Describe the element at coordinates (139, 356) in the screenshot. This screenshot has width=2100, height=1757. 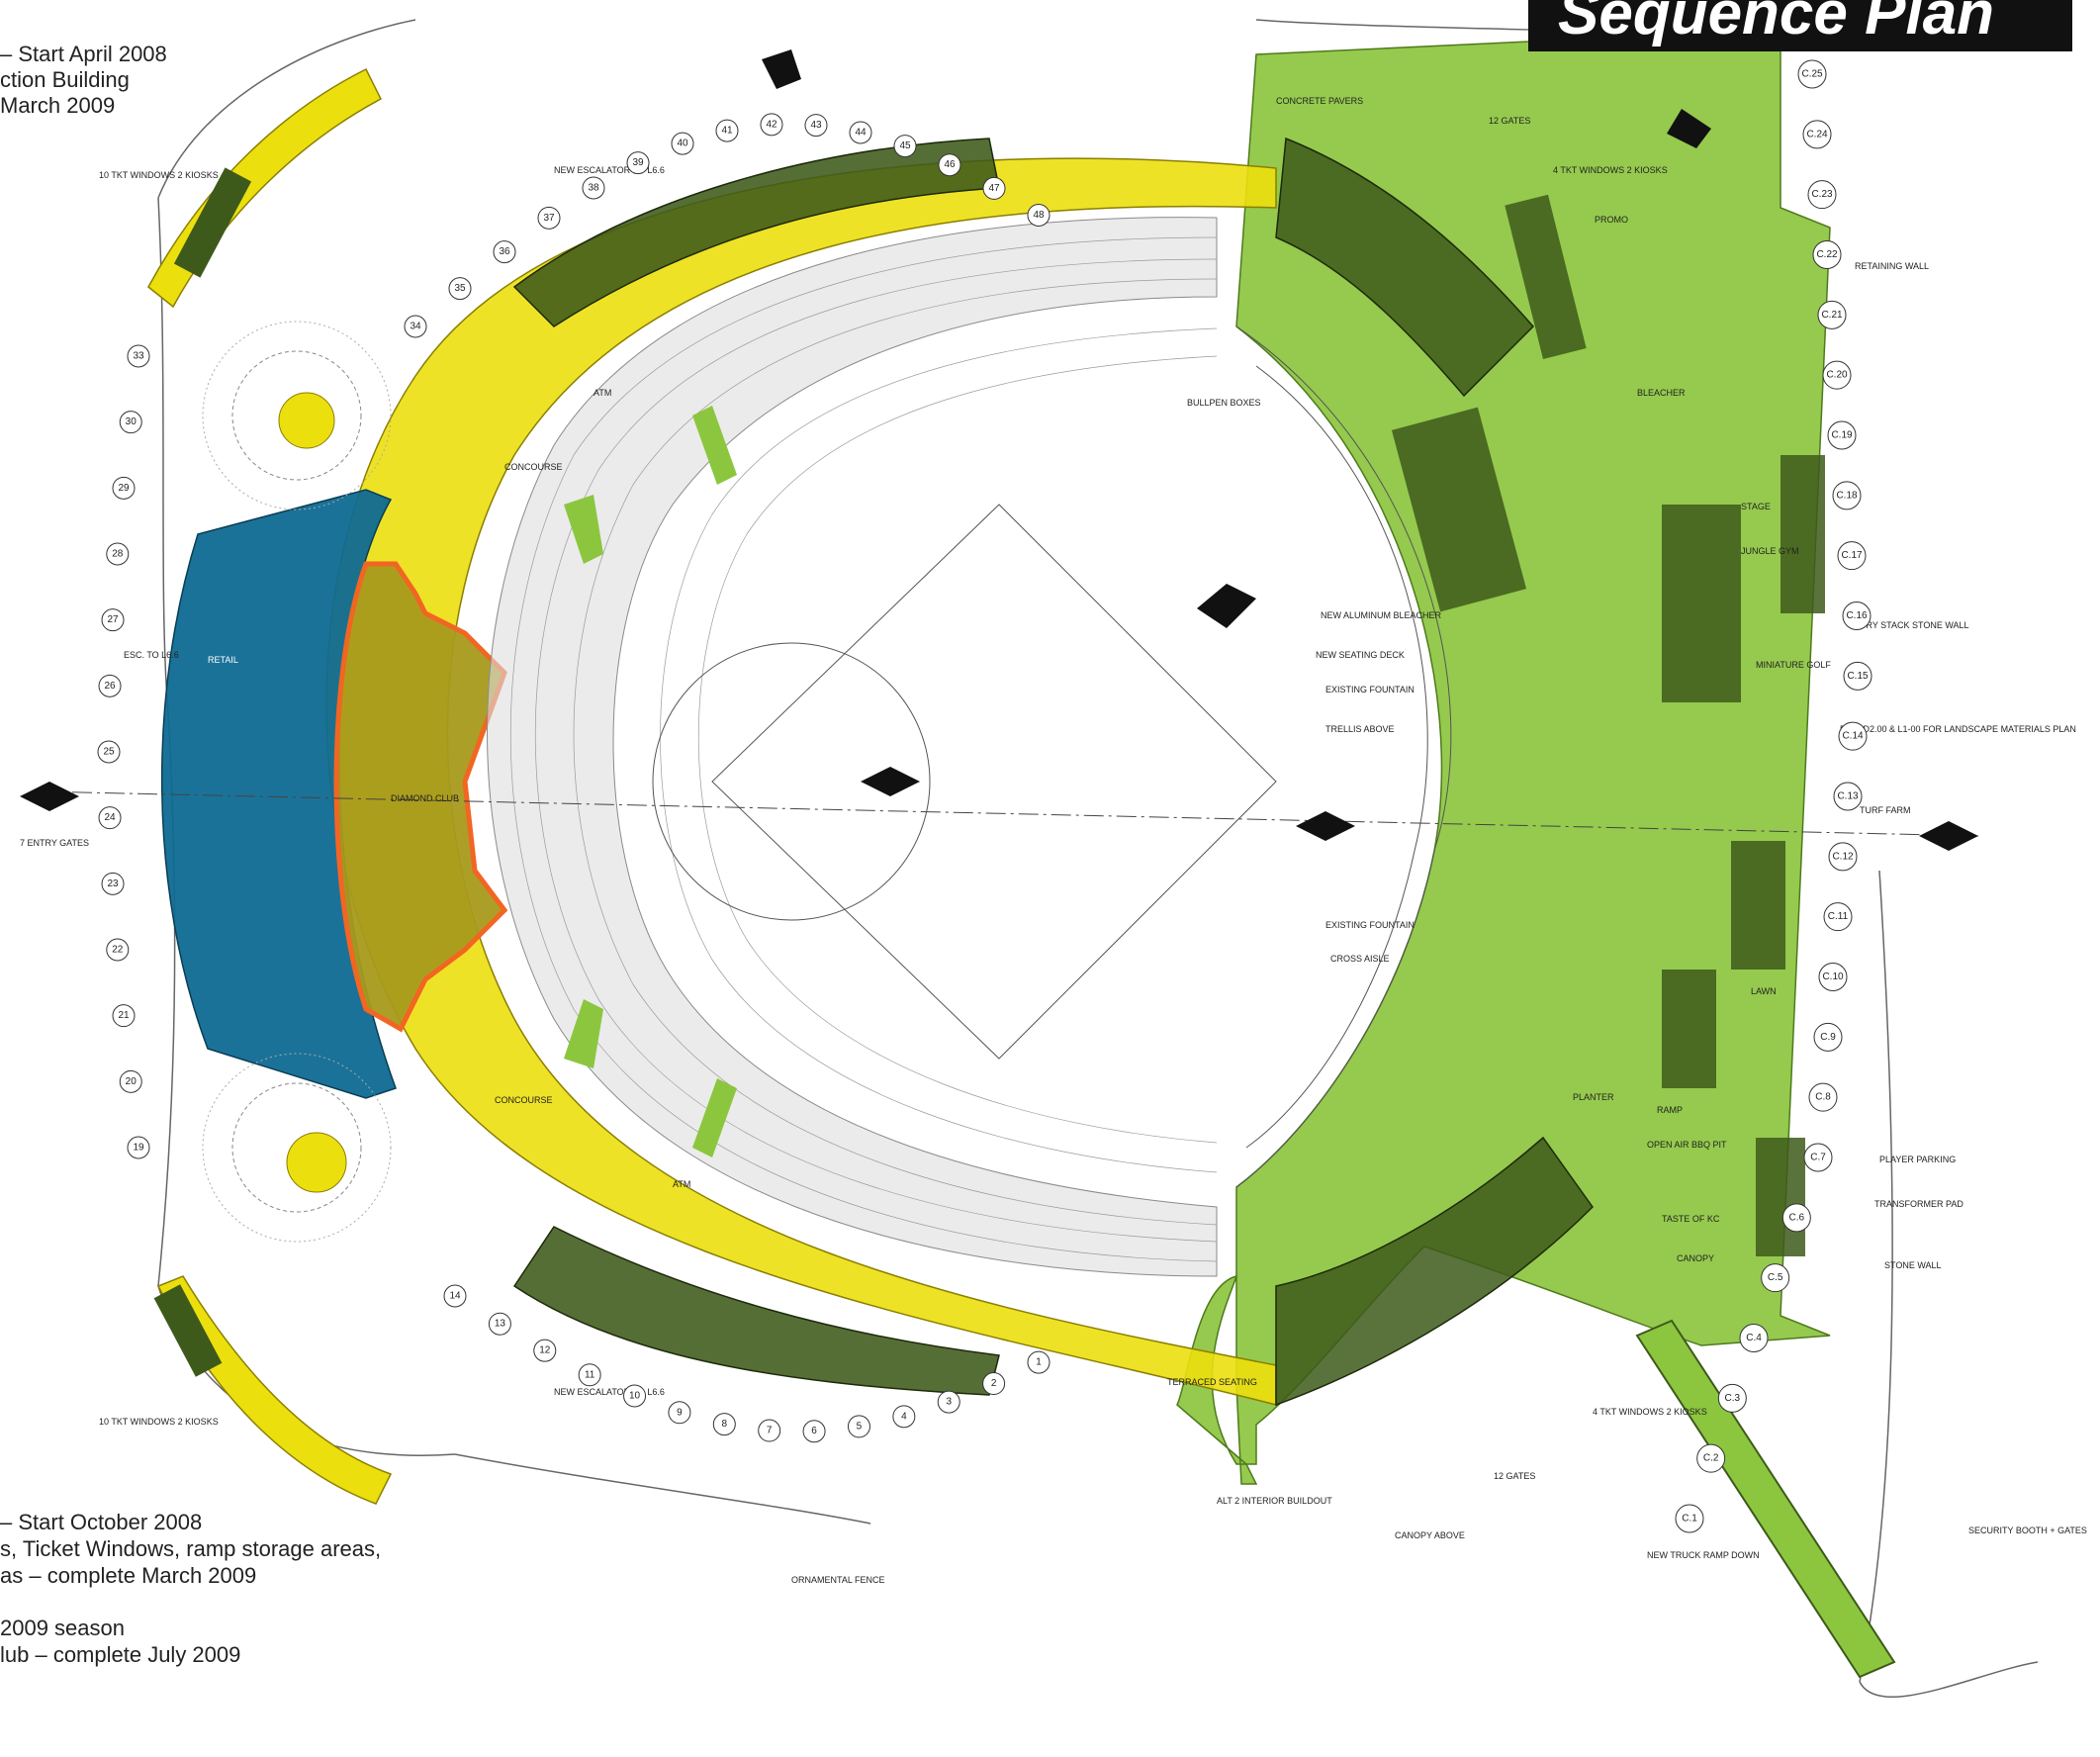
I see `gridline-bubble-33: 33` at that location.